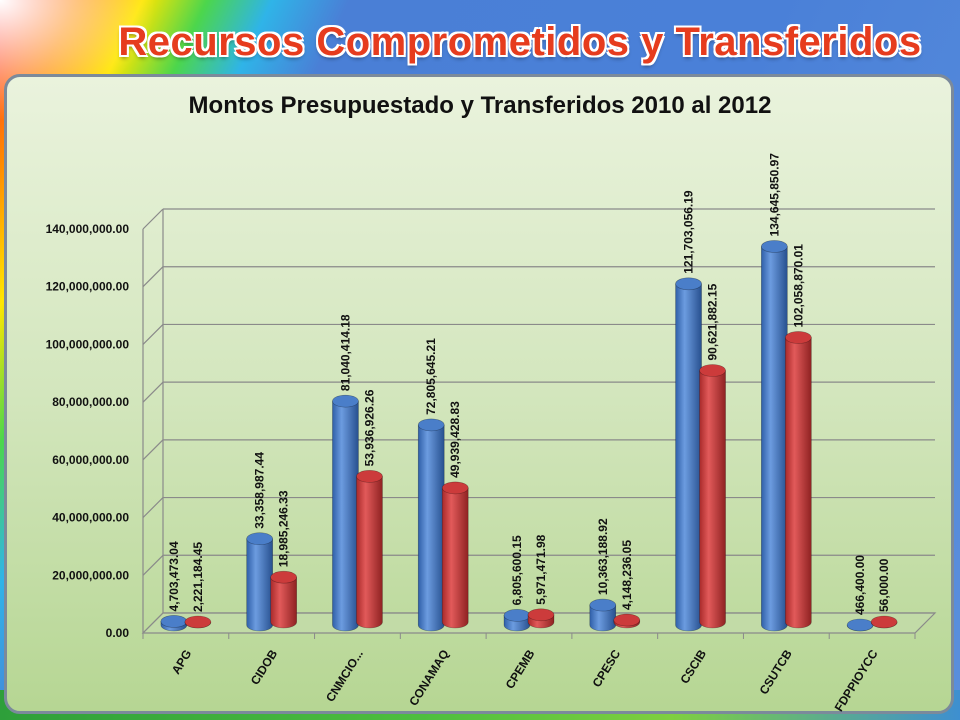  Describe the element at coordinates (90, 460) in the screenshot. I see `y-tick-label: 60,000,000.00` at that location.